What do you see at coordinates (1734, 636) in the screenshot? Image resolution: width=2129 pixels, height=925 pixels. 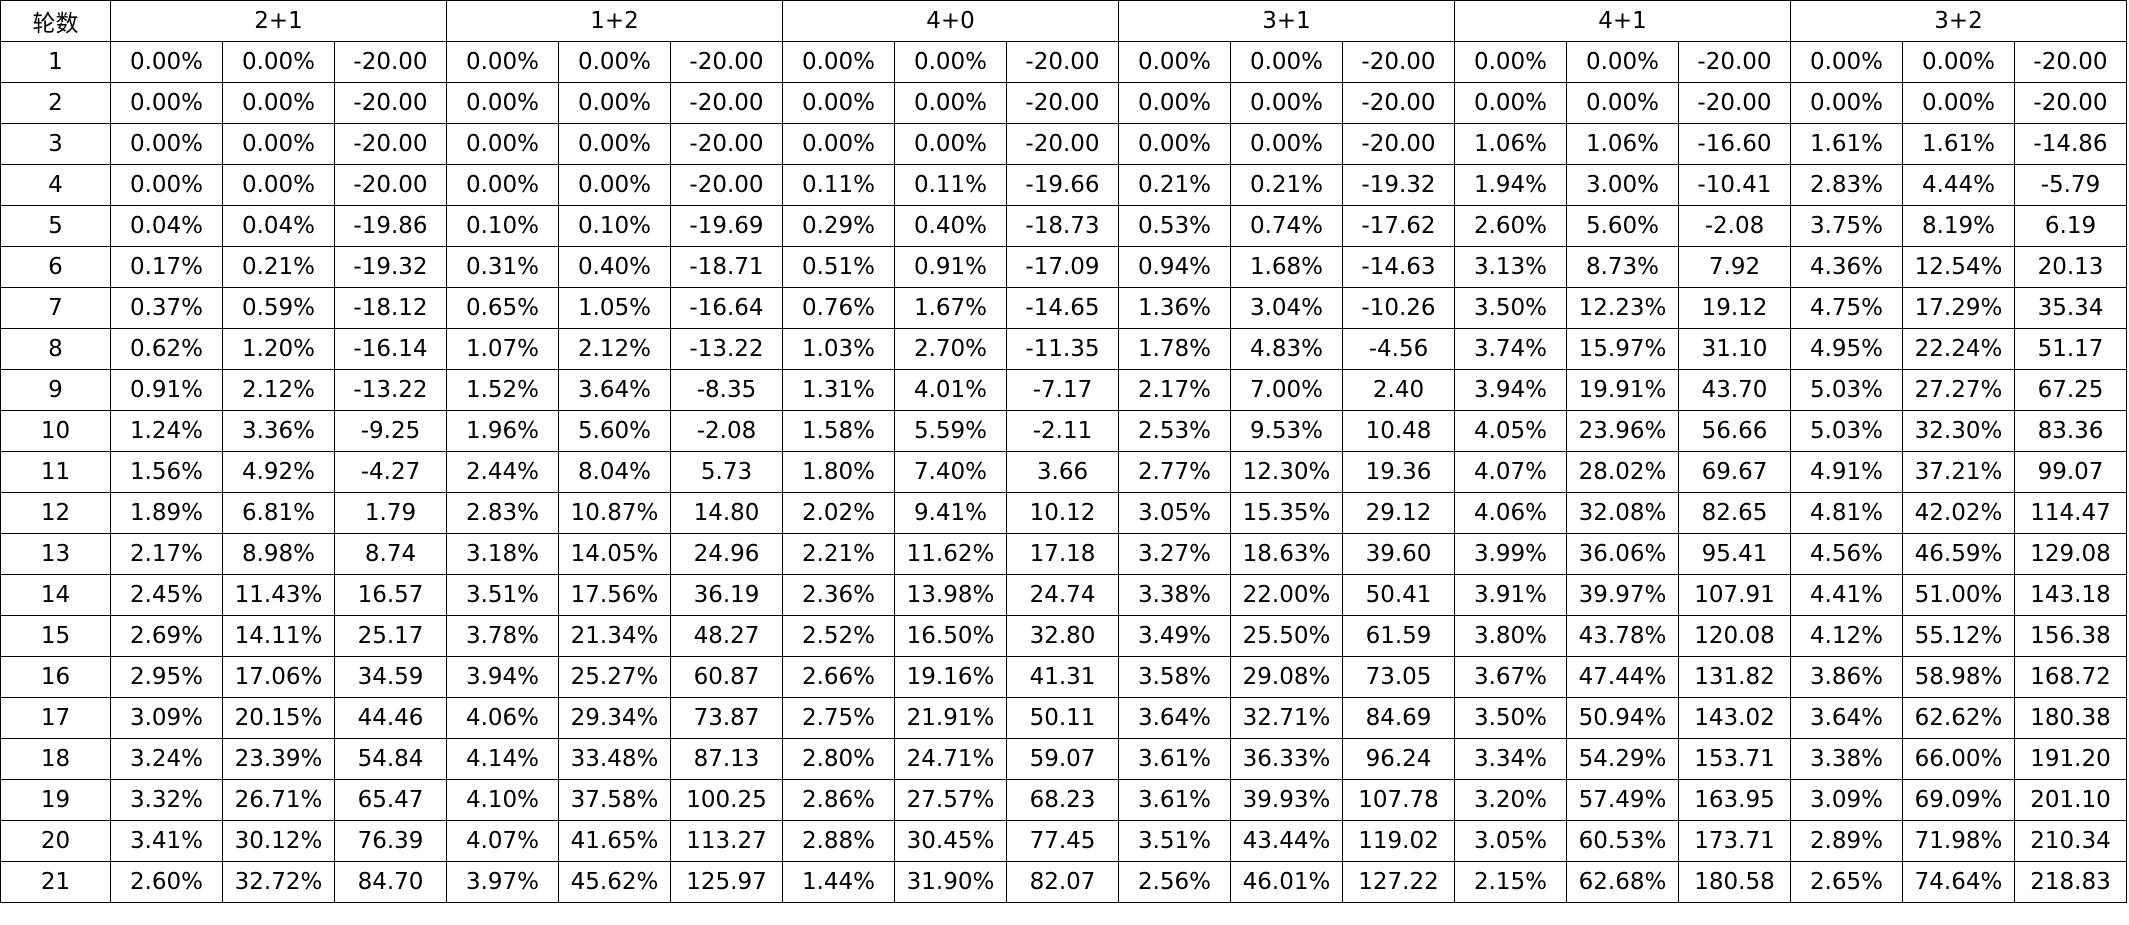 I see `value-cell: 120.08` at bounding box center [1734, 636].